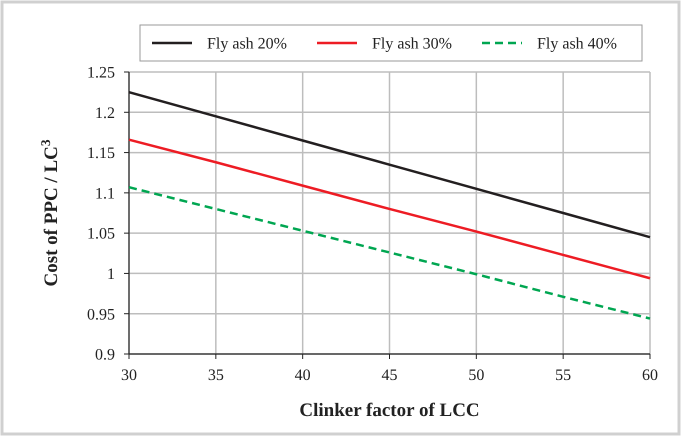 The height and width of the screenshot is (446, 691). Describe the element at coordinates (101, 234) in the screenshot. I see `y-tick-label: 1.05` at that location.